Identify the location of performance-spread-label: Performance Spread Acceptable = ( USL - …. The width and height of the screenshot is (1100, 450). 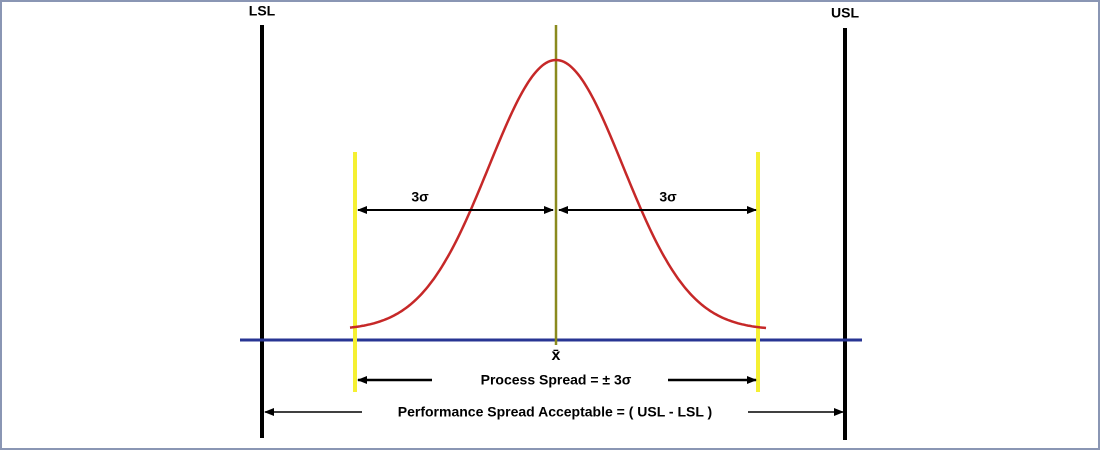
(555, 412).